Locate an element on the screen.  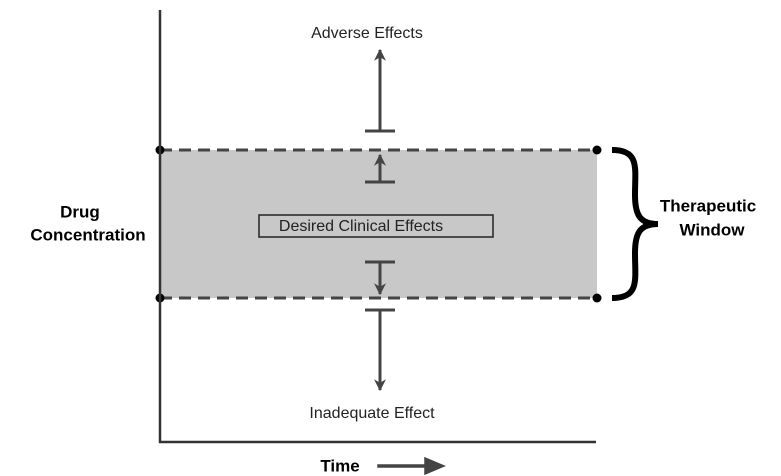
arrows is located at coordinates (380, 220).